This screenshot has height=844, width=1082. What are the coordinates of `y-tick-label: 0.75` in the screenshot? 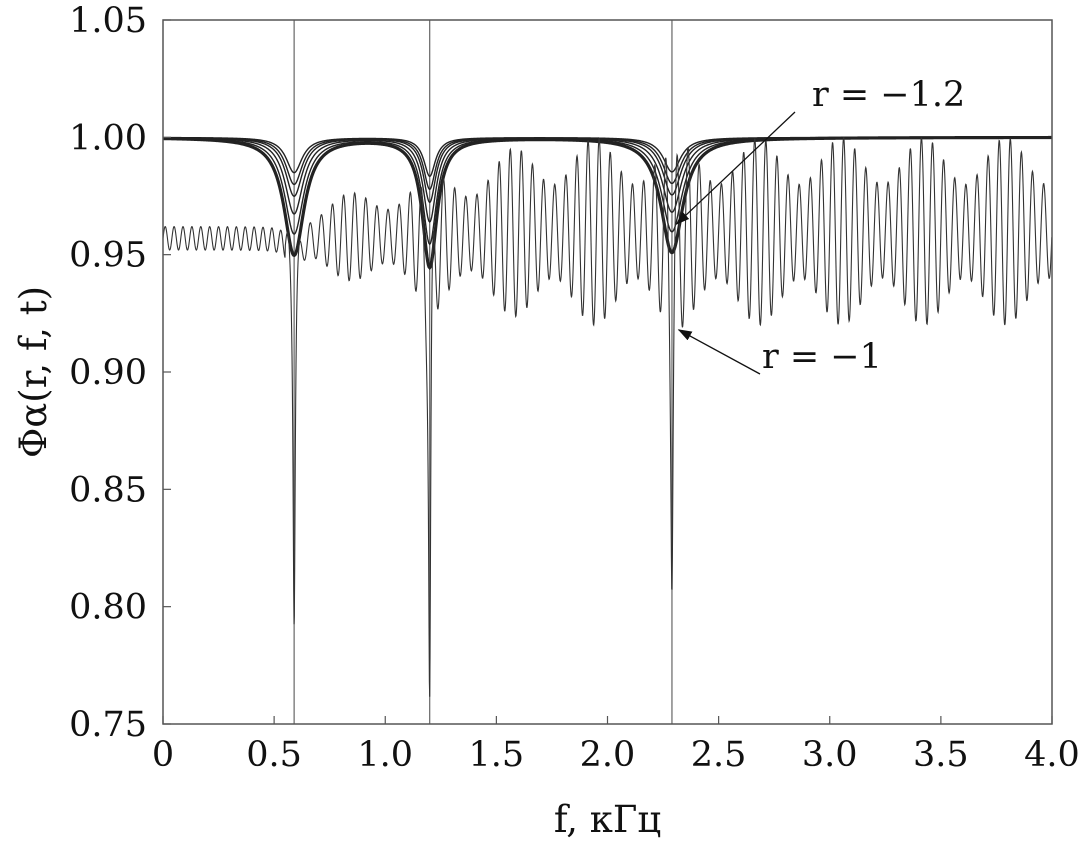 It's located at (108, 725).